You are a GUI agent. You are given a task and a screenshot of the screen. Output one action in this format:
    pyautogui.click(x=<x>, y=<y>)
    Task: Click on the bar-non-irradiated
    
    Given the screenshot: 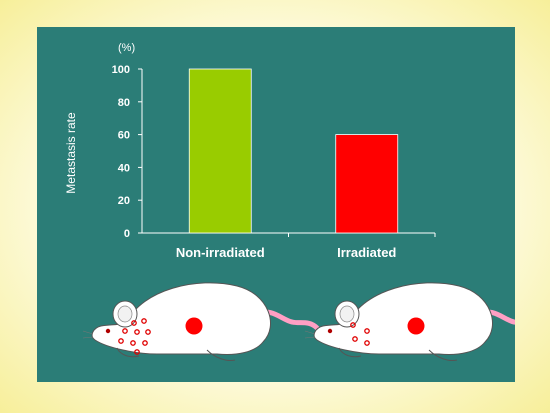 What is the action you would take?
    pyautogui.click(x=220, y=151)
    